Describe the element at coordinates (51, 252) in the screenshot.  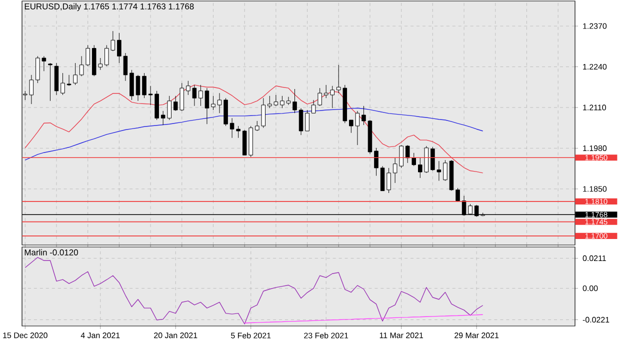
I see `chart-title: Marlin -0.0120` at that location.